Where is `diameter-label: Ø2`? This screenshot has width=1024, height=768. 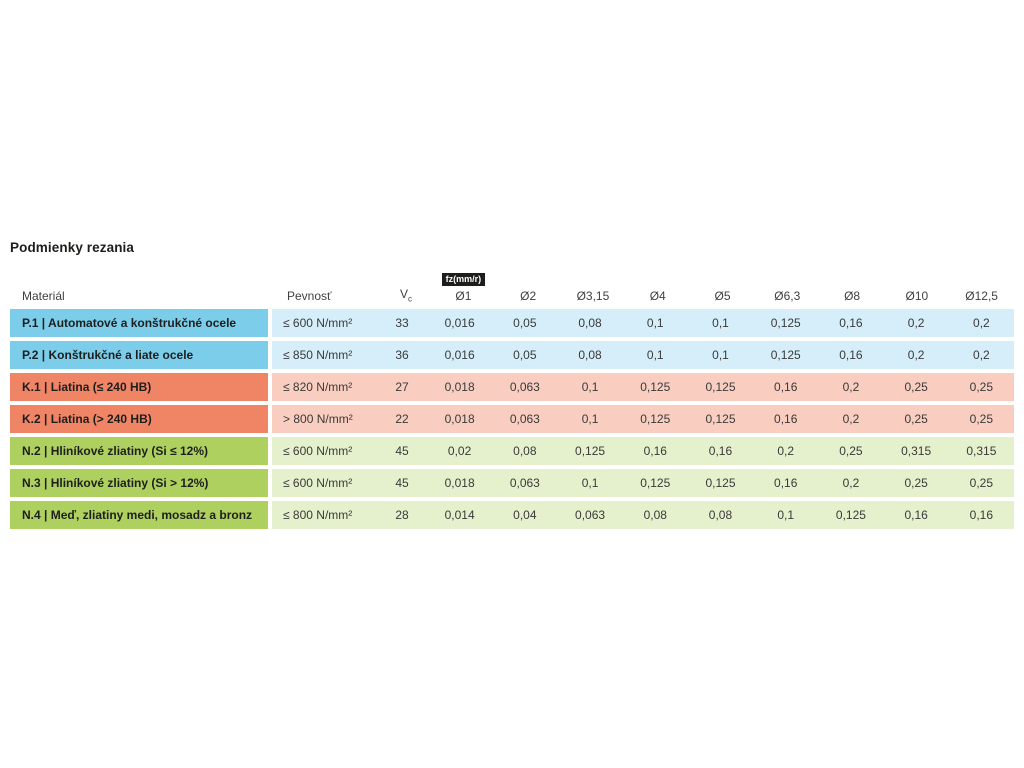 diameter-label: Ø2 is located at coordinates (528, 296).